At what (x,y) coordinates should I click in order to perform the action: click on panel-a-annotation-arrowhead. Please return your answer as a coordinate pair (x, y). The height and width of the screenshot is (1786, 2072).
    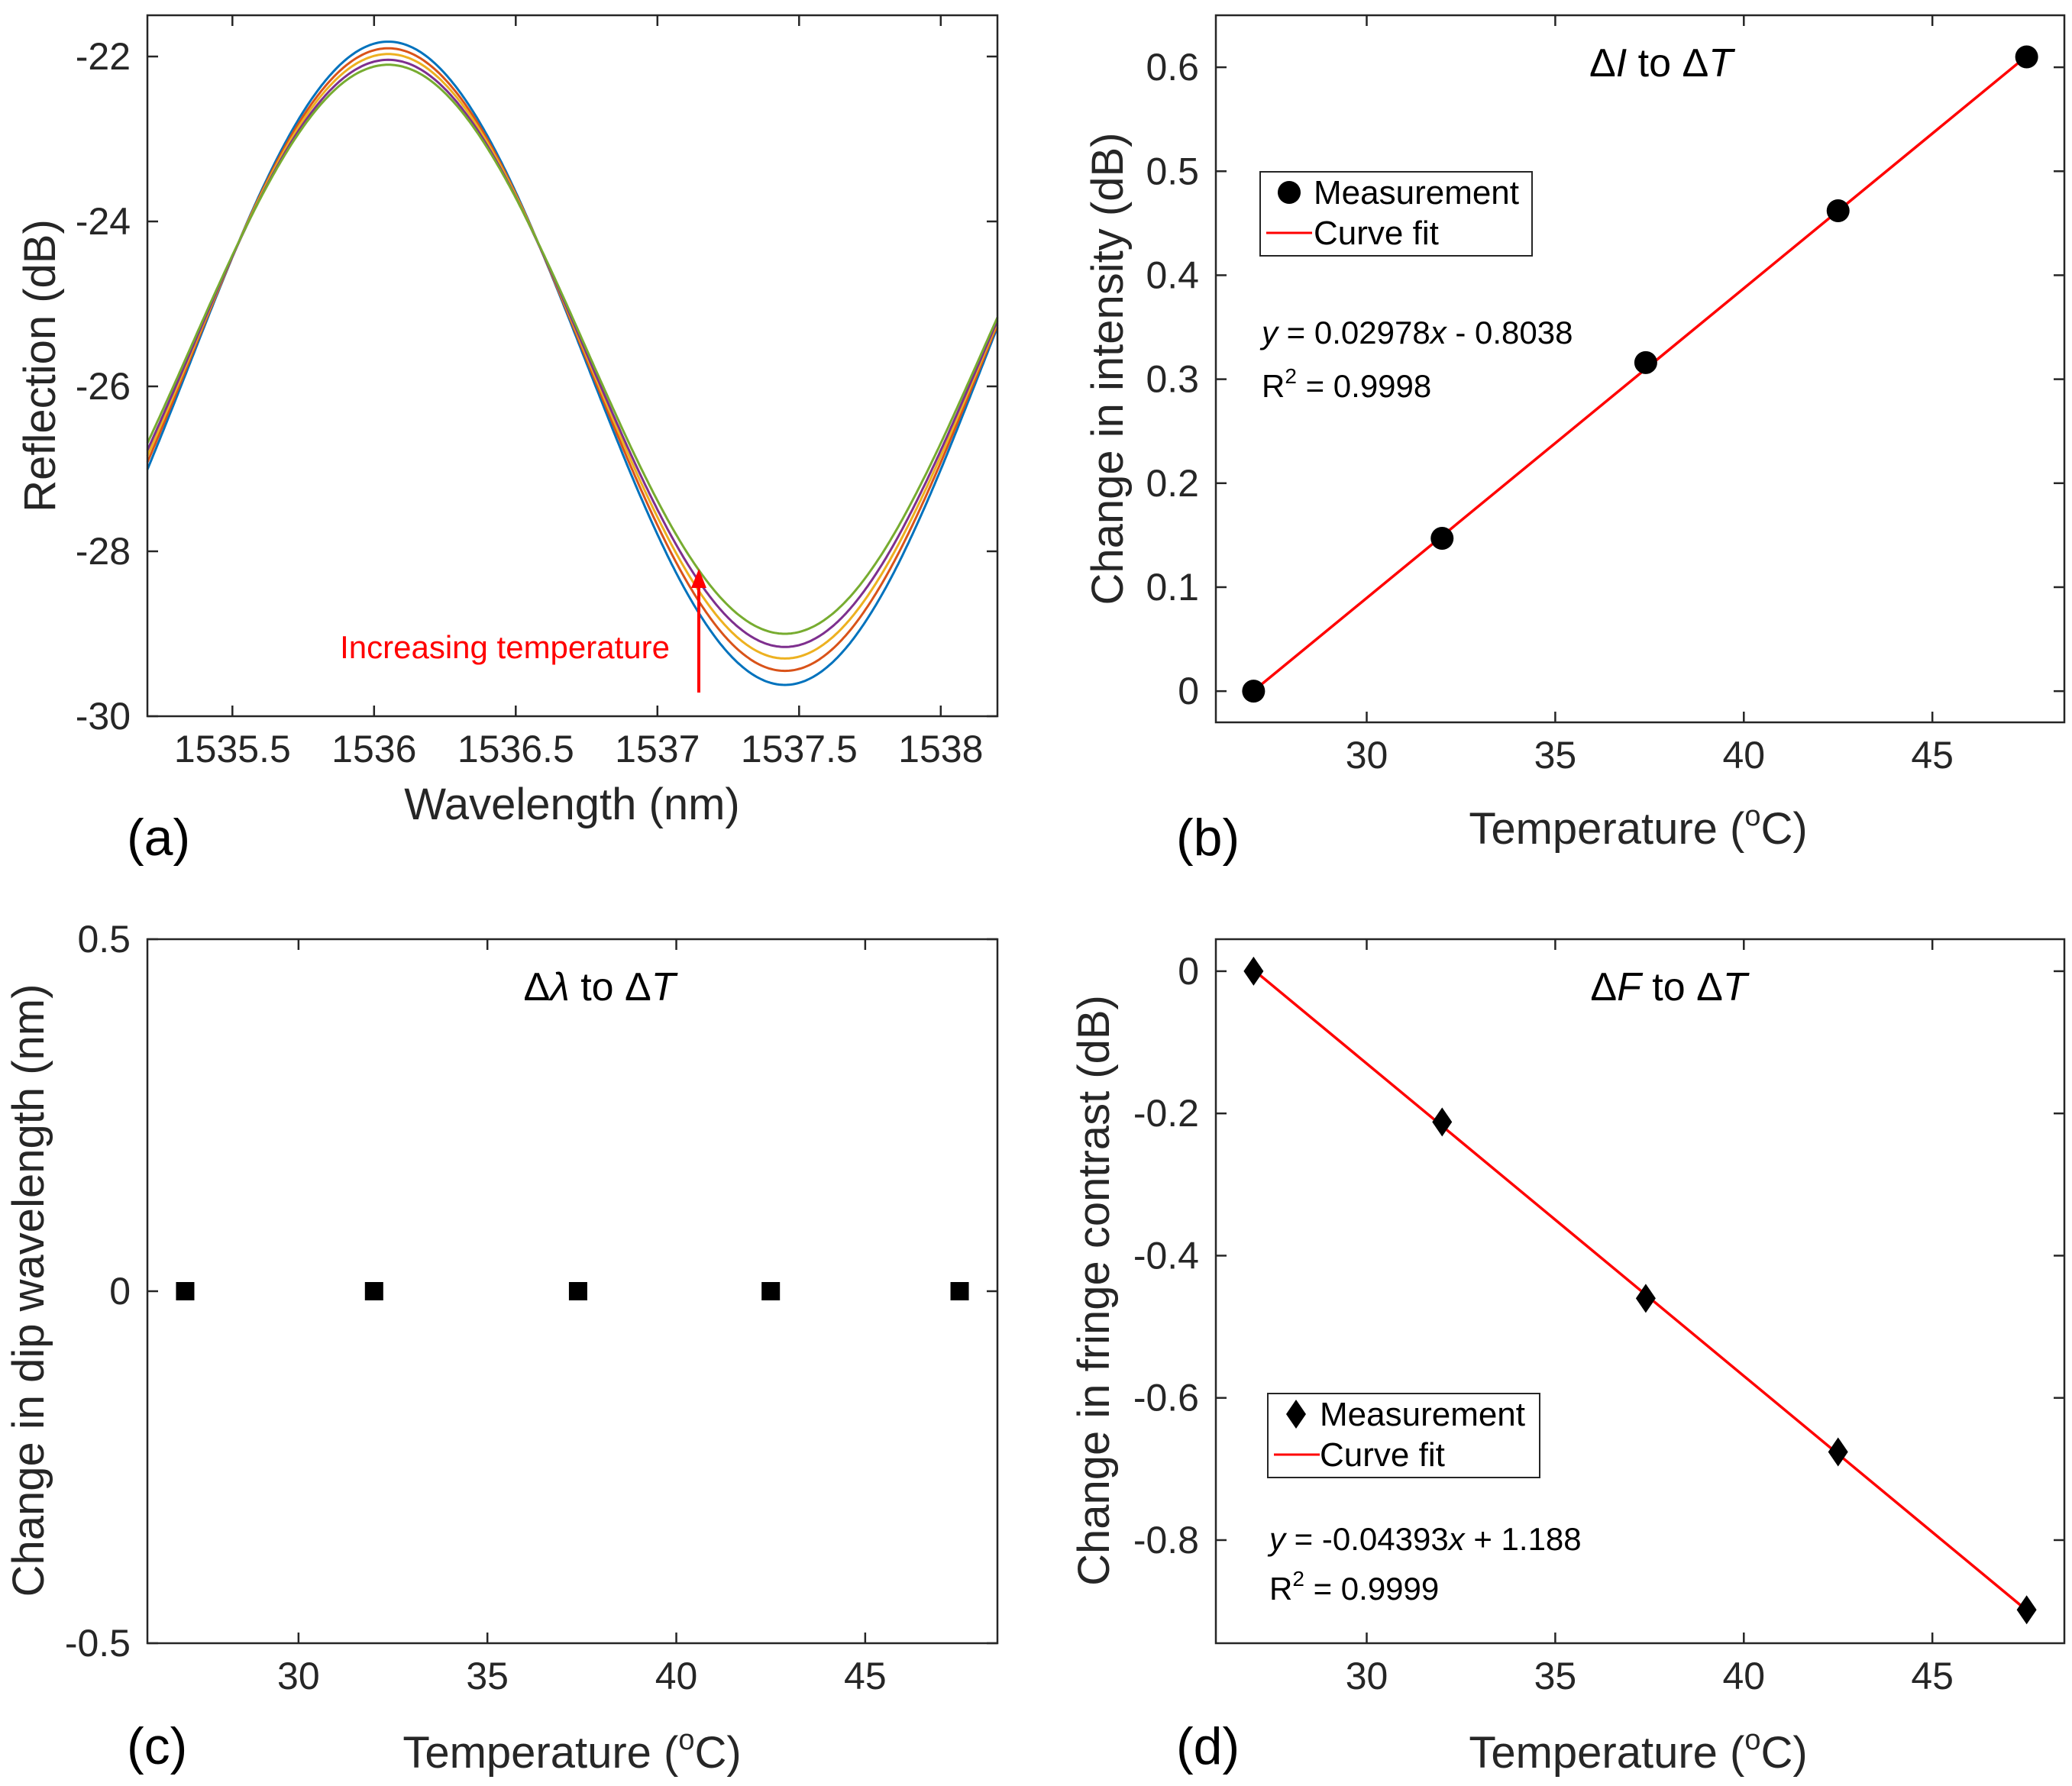
    Looking at the image, I should click on (698, 578).